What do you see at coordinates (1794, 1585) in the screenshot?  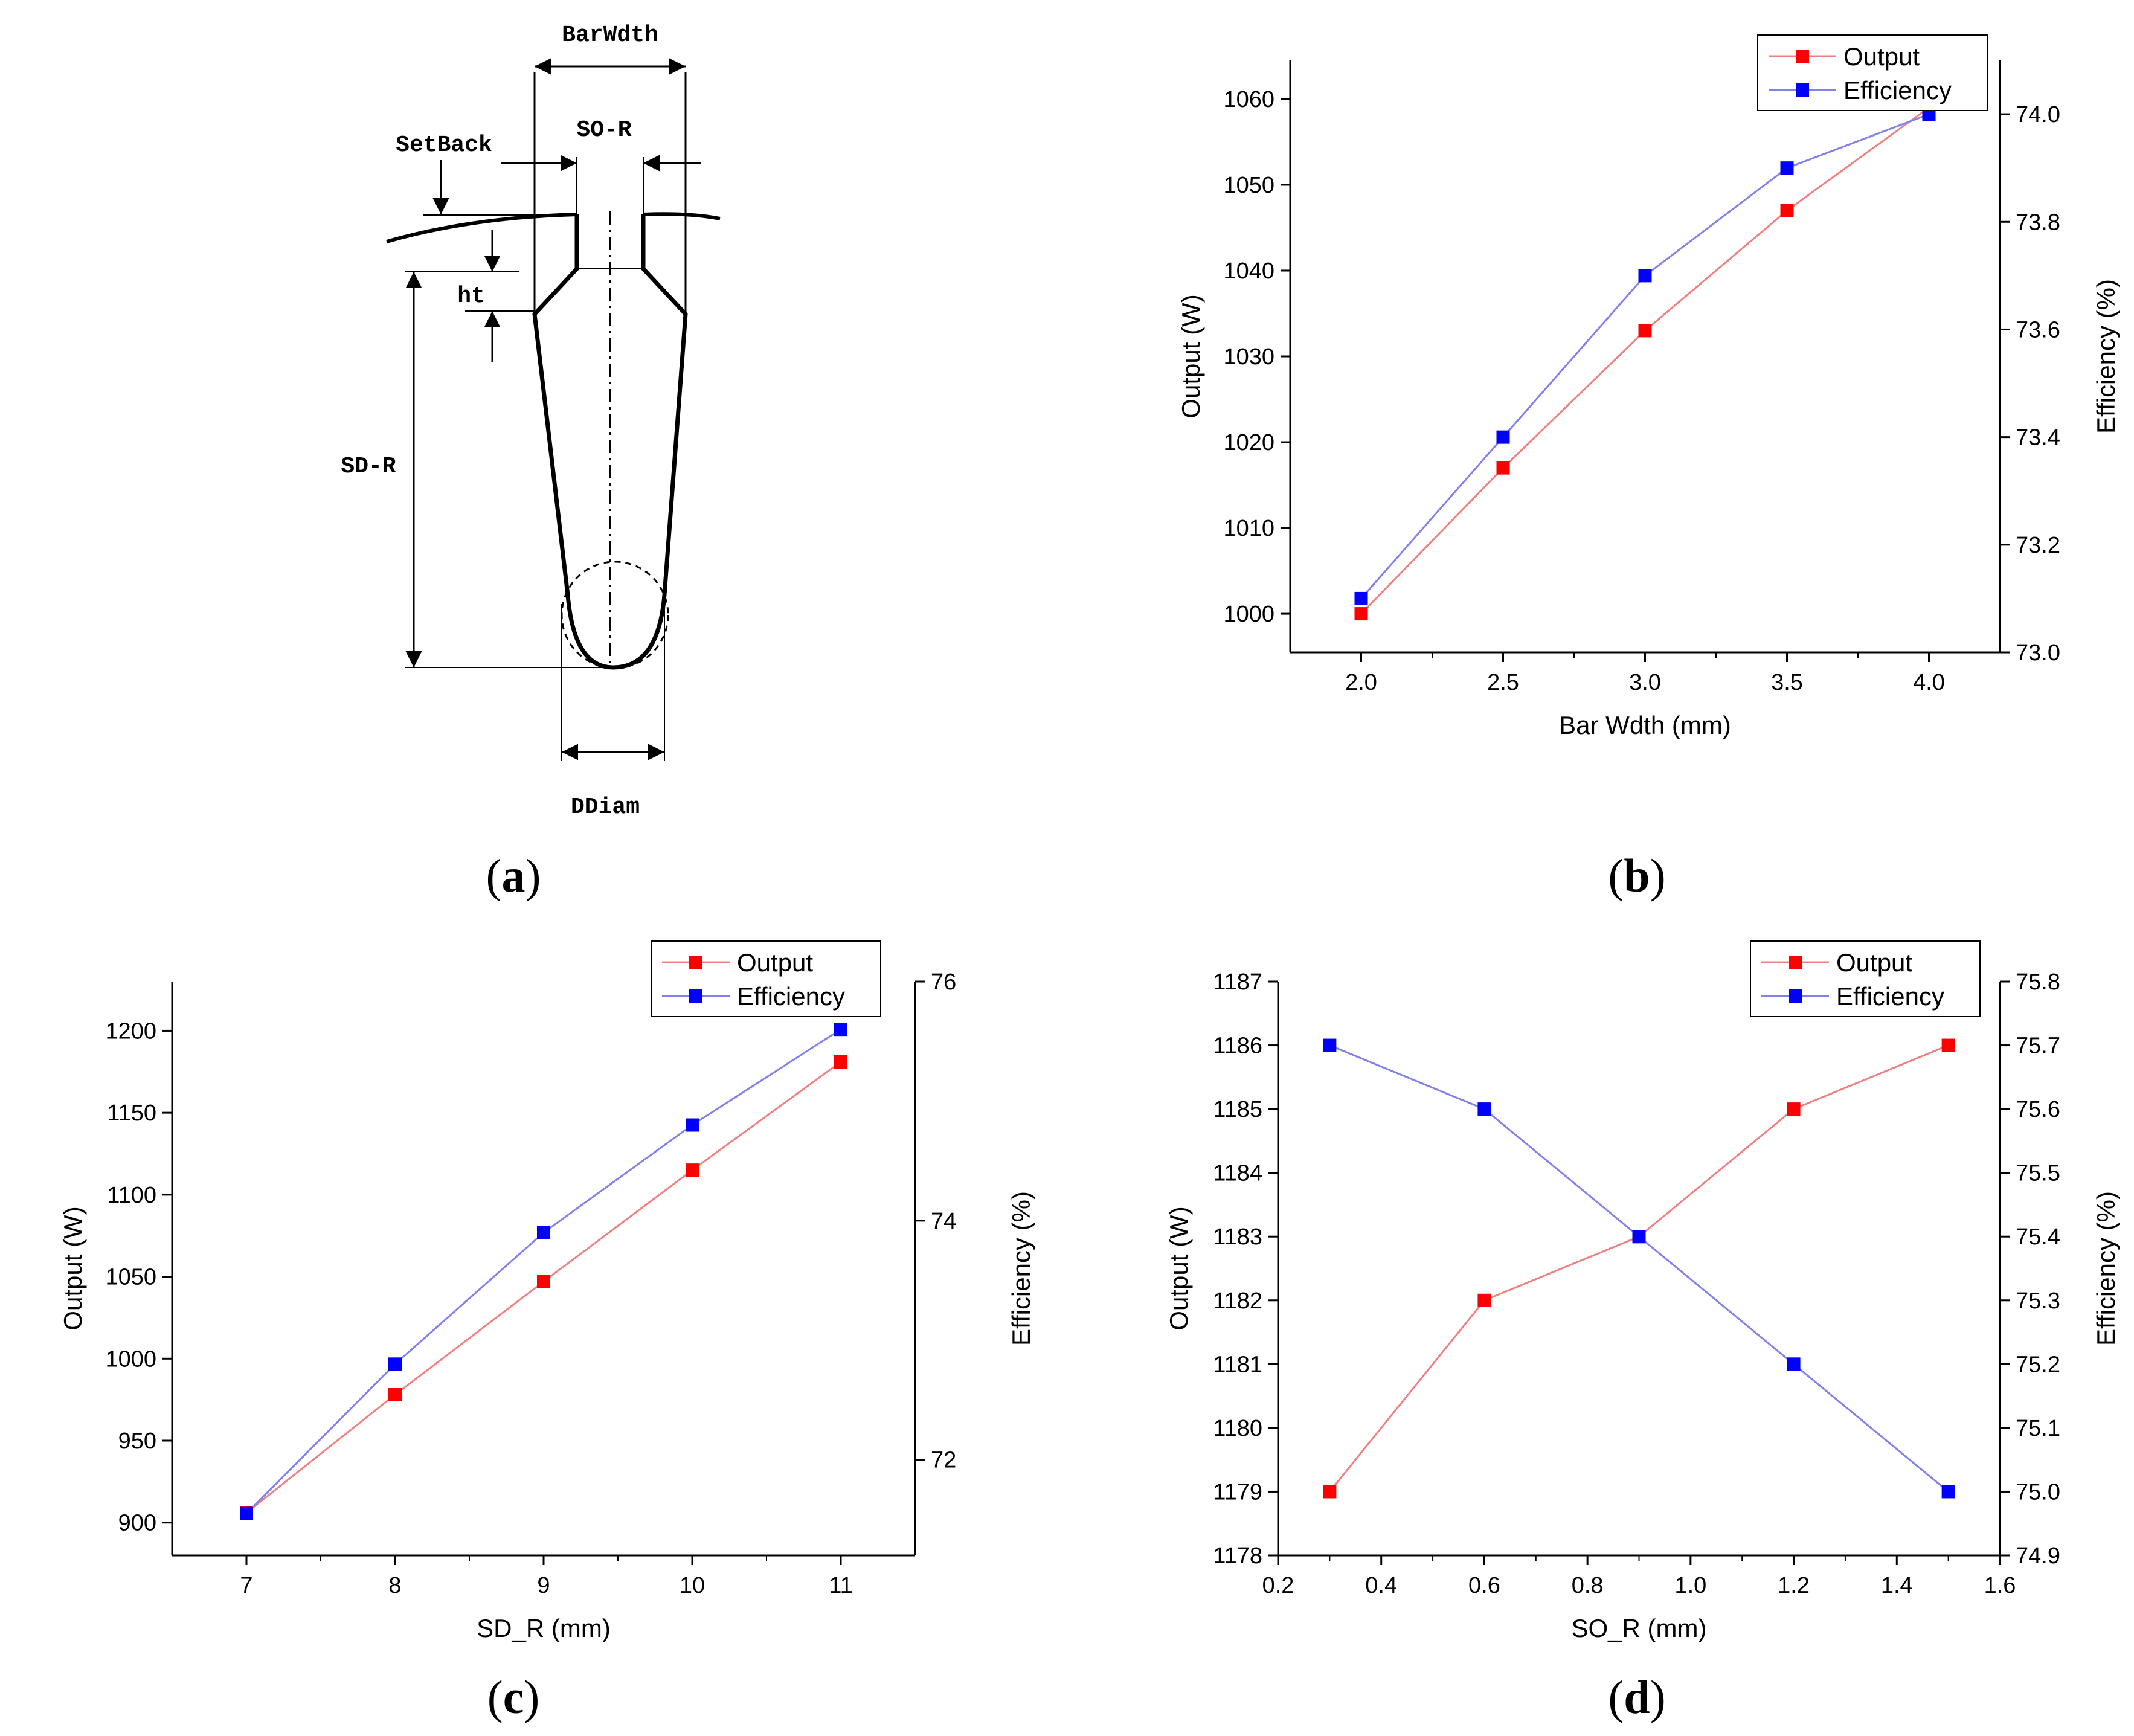 I see `x-tick-label: 1.2` at bounding box center [1794, 1585].